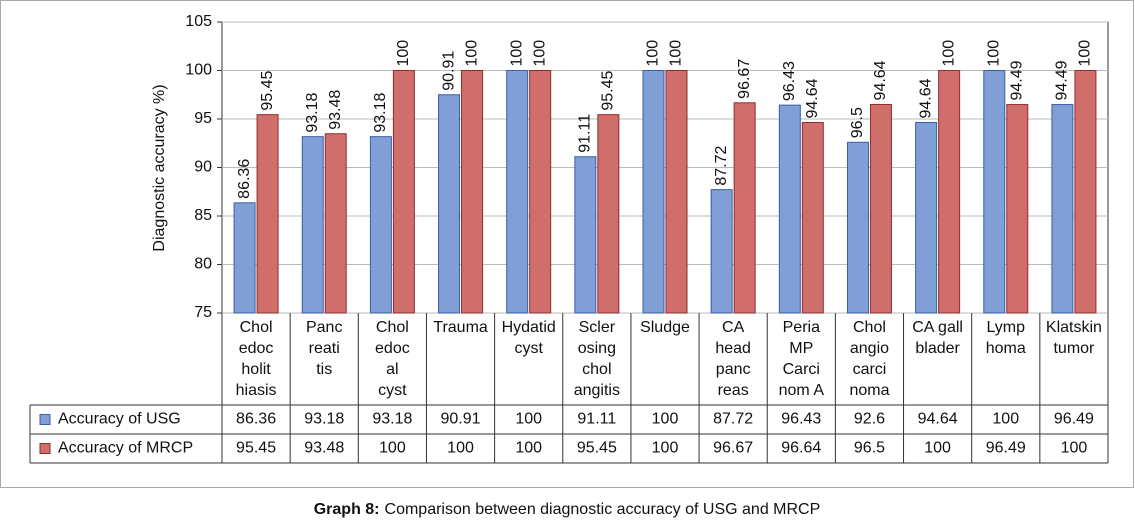 Image resolution: width=1135 pixels, height=521 pixels. What do you see at coordinates (125, 448) in the screenshot?
I see `legend-label: Accuracy of MRCP` at bounding box center [125, 448].